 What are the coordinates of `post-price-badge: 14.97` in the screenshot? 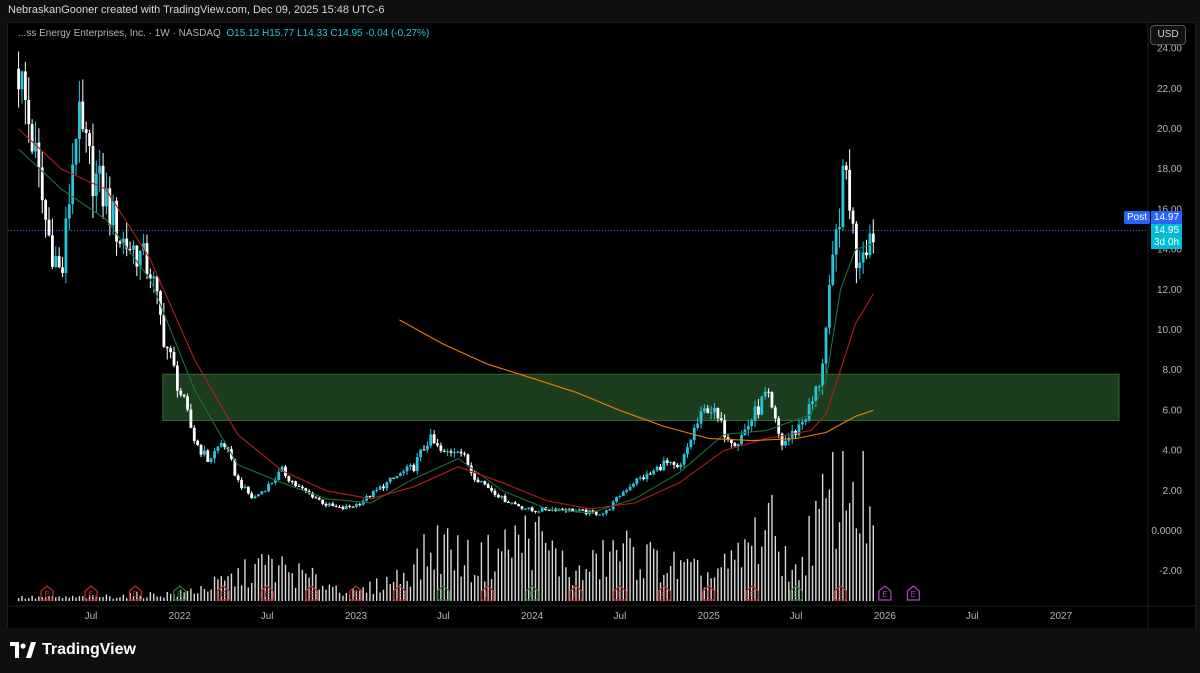 It's located at (1167, 217).